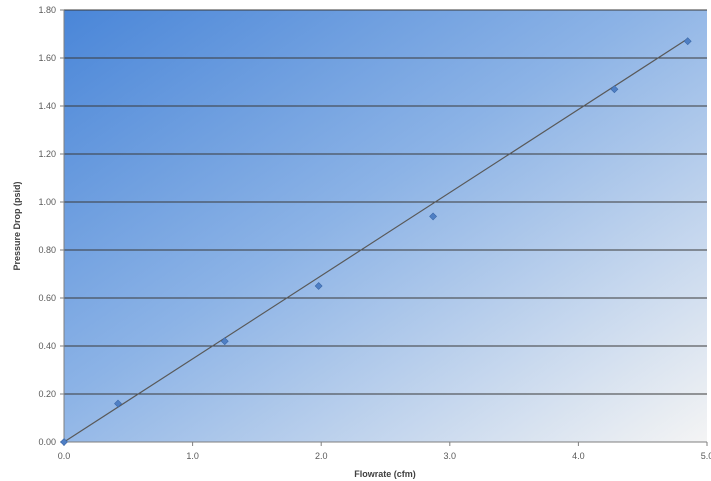 This screenshot has width=711, height=481. What do you see at coordinates (47, 10) in the screenshot?
I see `y-tick-label: 1.80` at bounding box center [47, 10].